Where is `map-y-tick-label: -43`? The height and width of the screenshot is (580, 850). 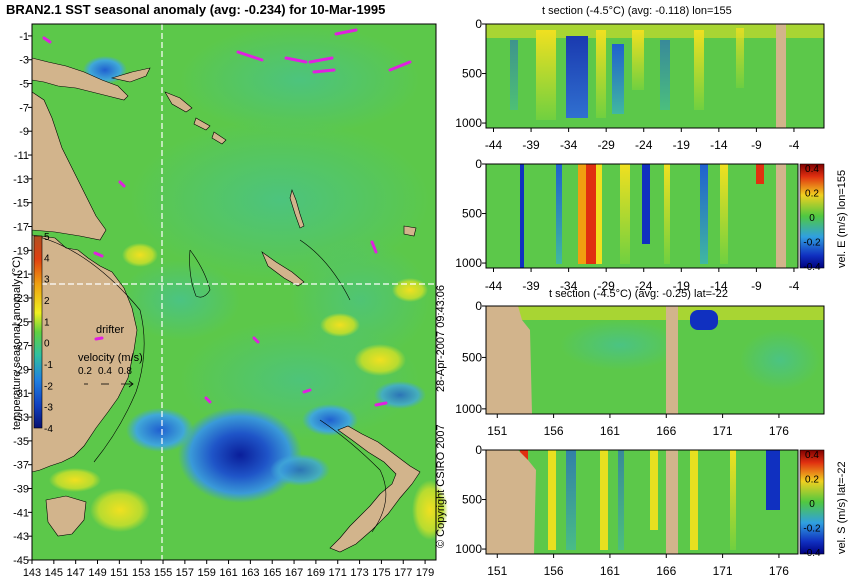
map-y-tick-label: -43 is located at coordinates (21, 537).